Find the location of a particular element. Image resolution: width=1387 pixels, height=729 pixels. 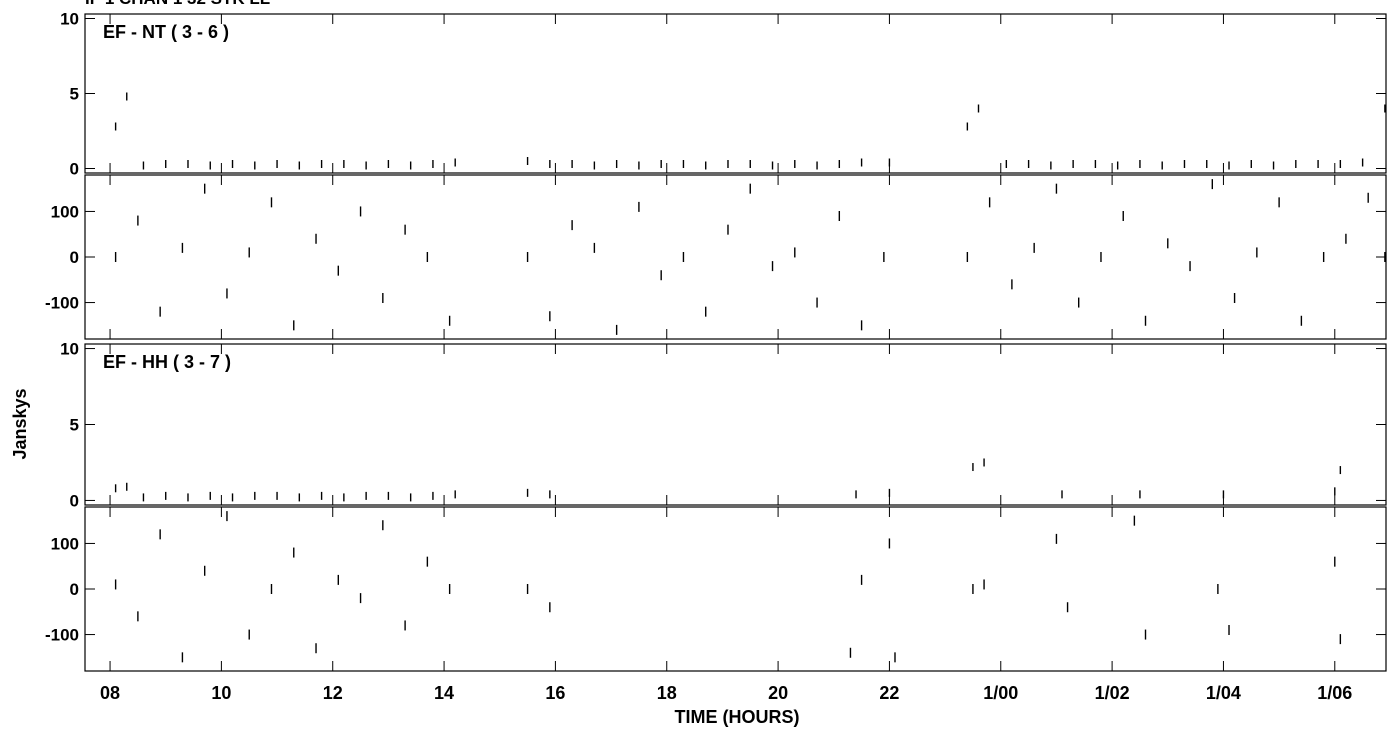

x-axis-label: TIME (HOURS) is located at coordinates (737, 717).